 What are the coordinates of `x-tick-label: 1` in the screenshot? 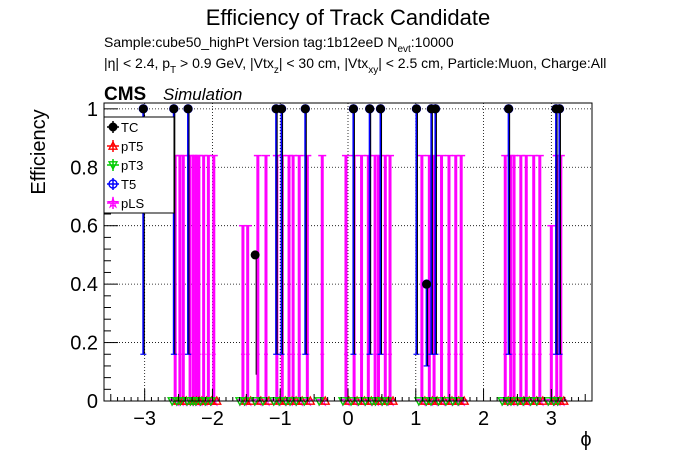 It's located at (415, 419).